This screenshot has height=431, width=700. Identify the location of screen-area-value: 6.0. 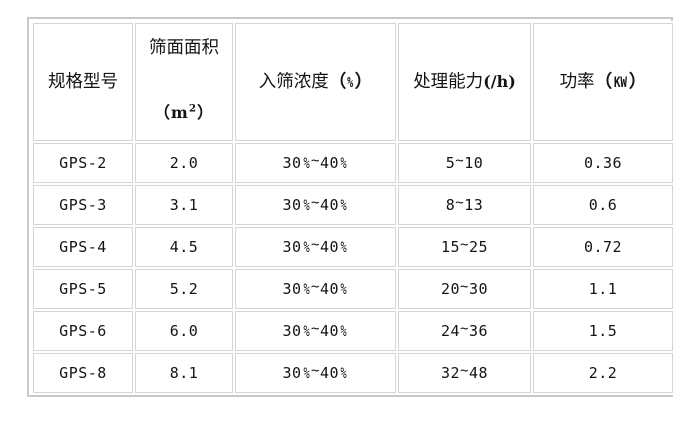
(184, 331).